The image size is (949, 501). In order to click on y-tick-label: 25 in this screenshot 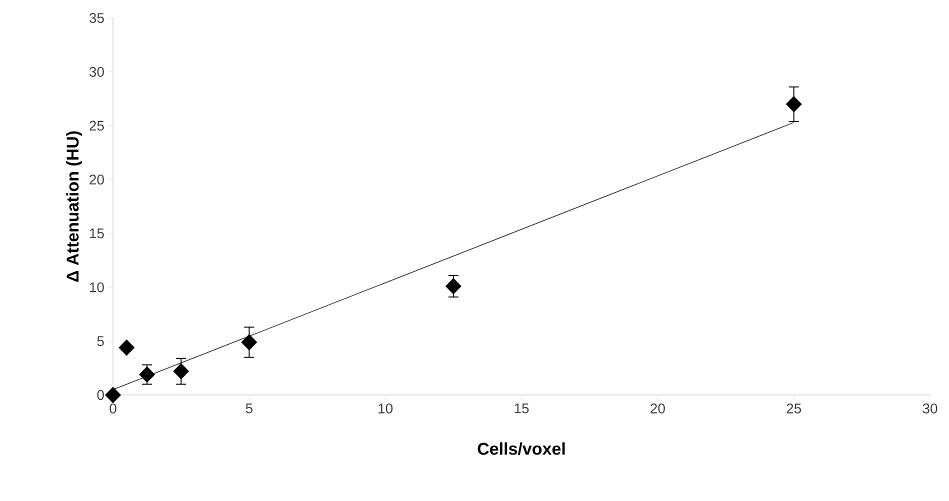, I will do `click(97, 125)`.